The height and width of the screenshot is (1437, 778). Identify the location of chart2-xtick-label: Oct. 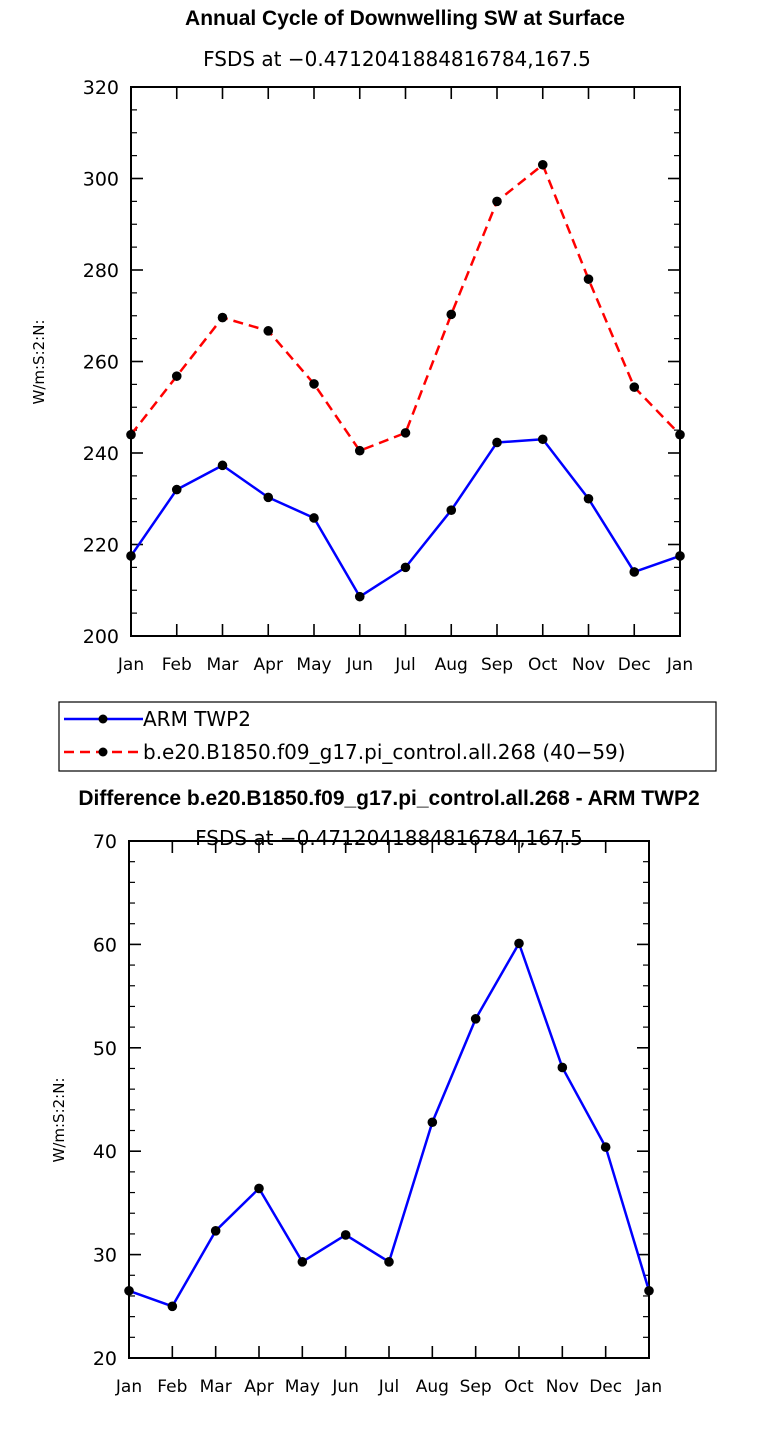
(519, 1387).